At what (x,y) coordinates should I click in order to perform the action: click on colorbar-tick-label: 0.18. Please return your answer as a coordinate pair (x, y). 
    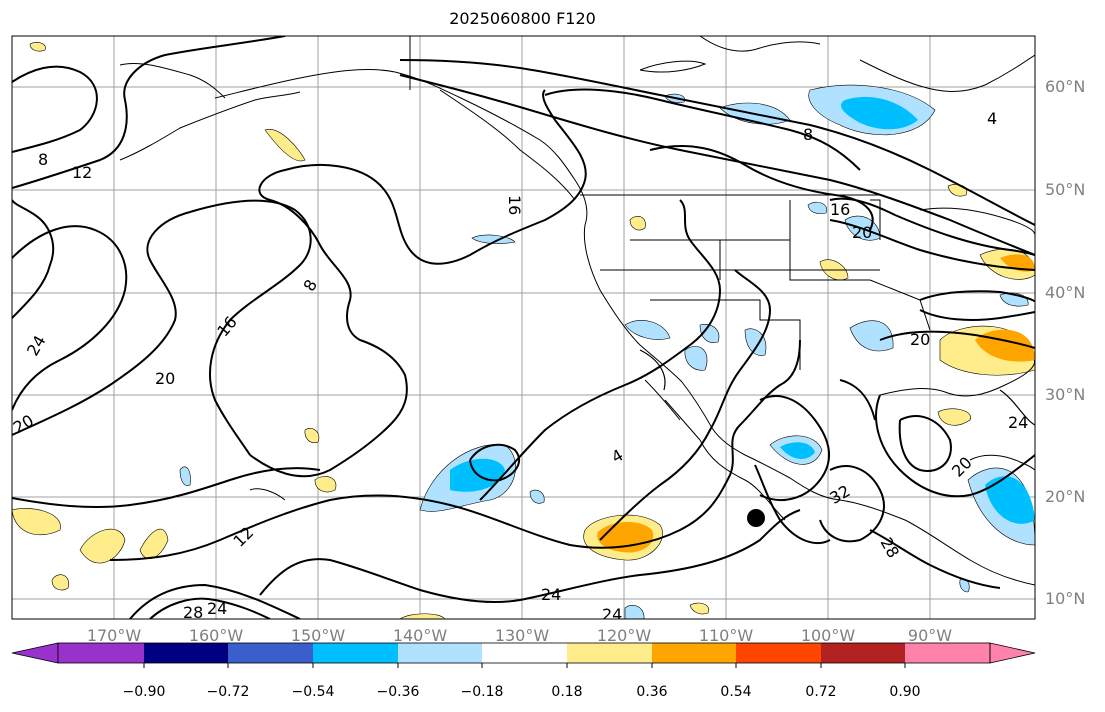
    Looking at the image, I should click on (567, 692).